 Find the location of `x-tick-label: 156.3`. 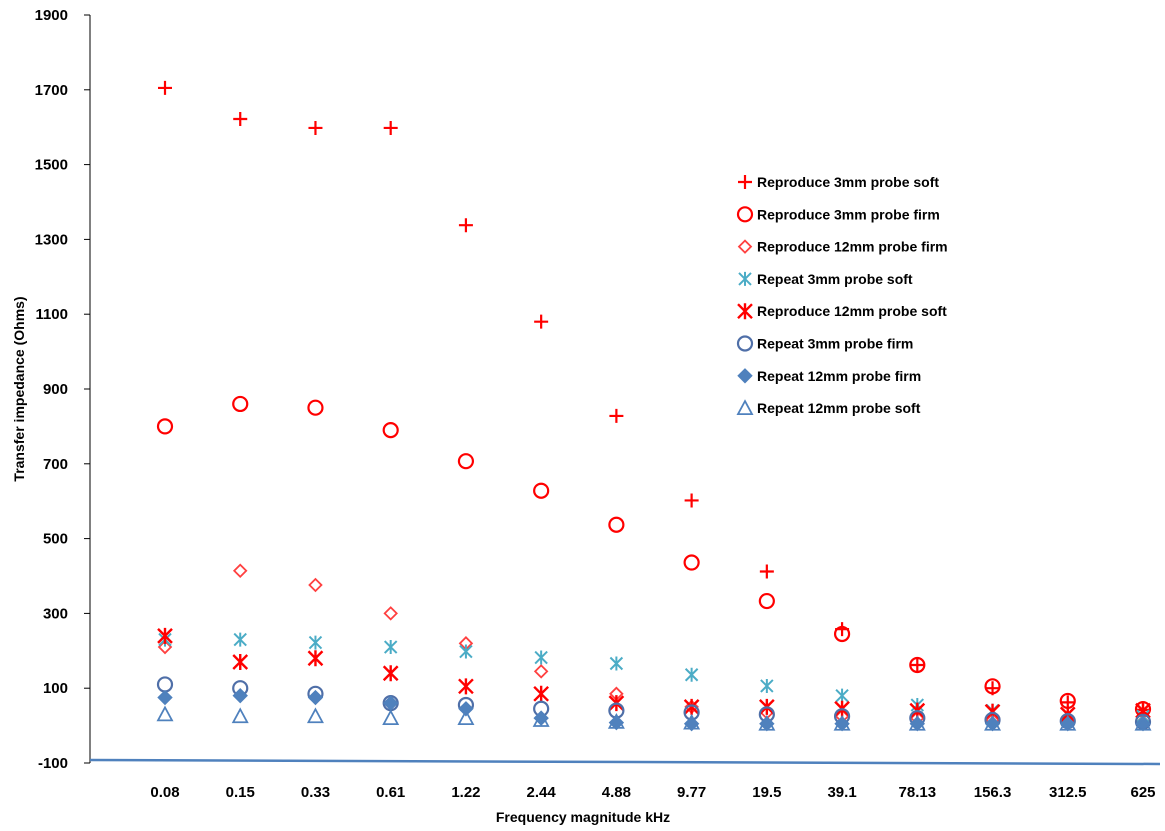

x-tick-label: 156.3 is located at coordinates (993, 792).